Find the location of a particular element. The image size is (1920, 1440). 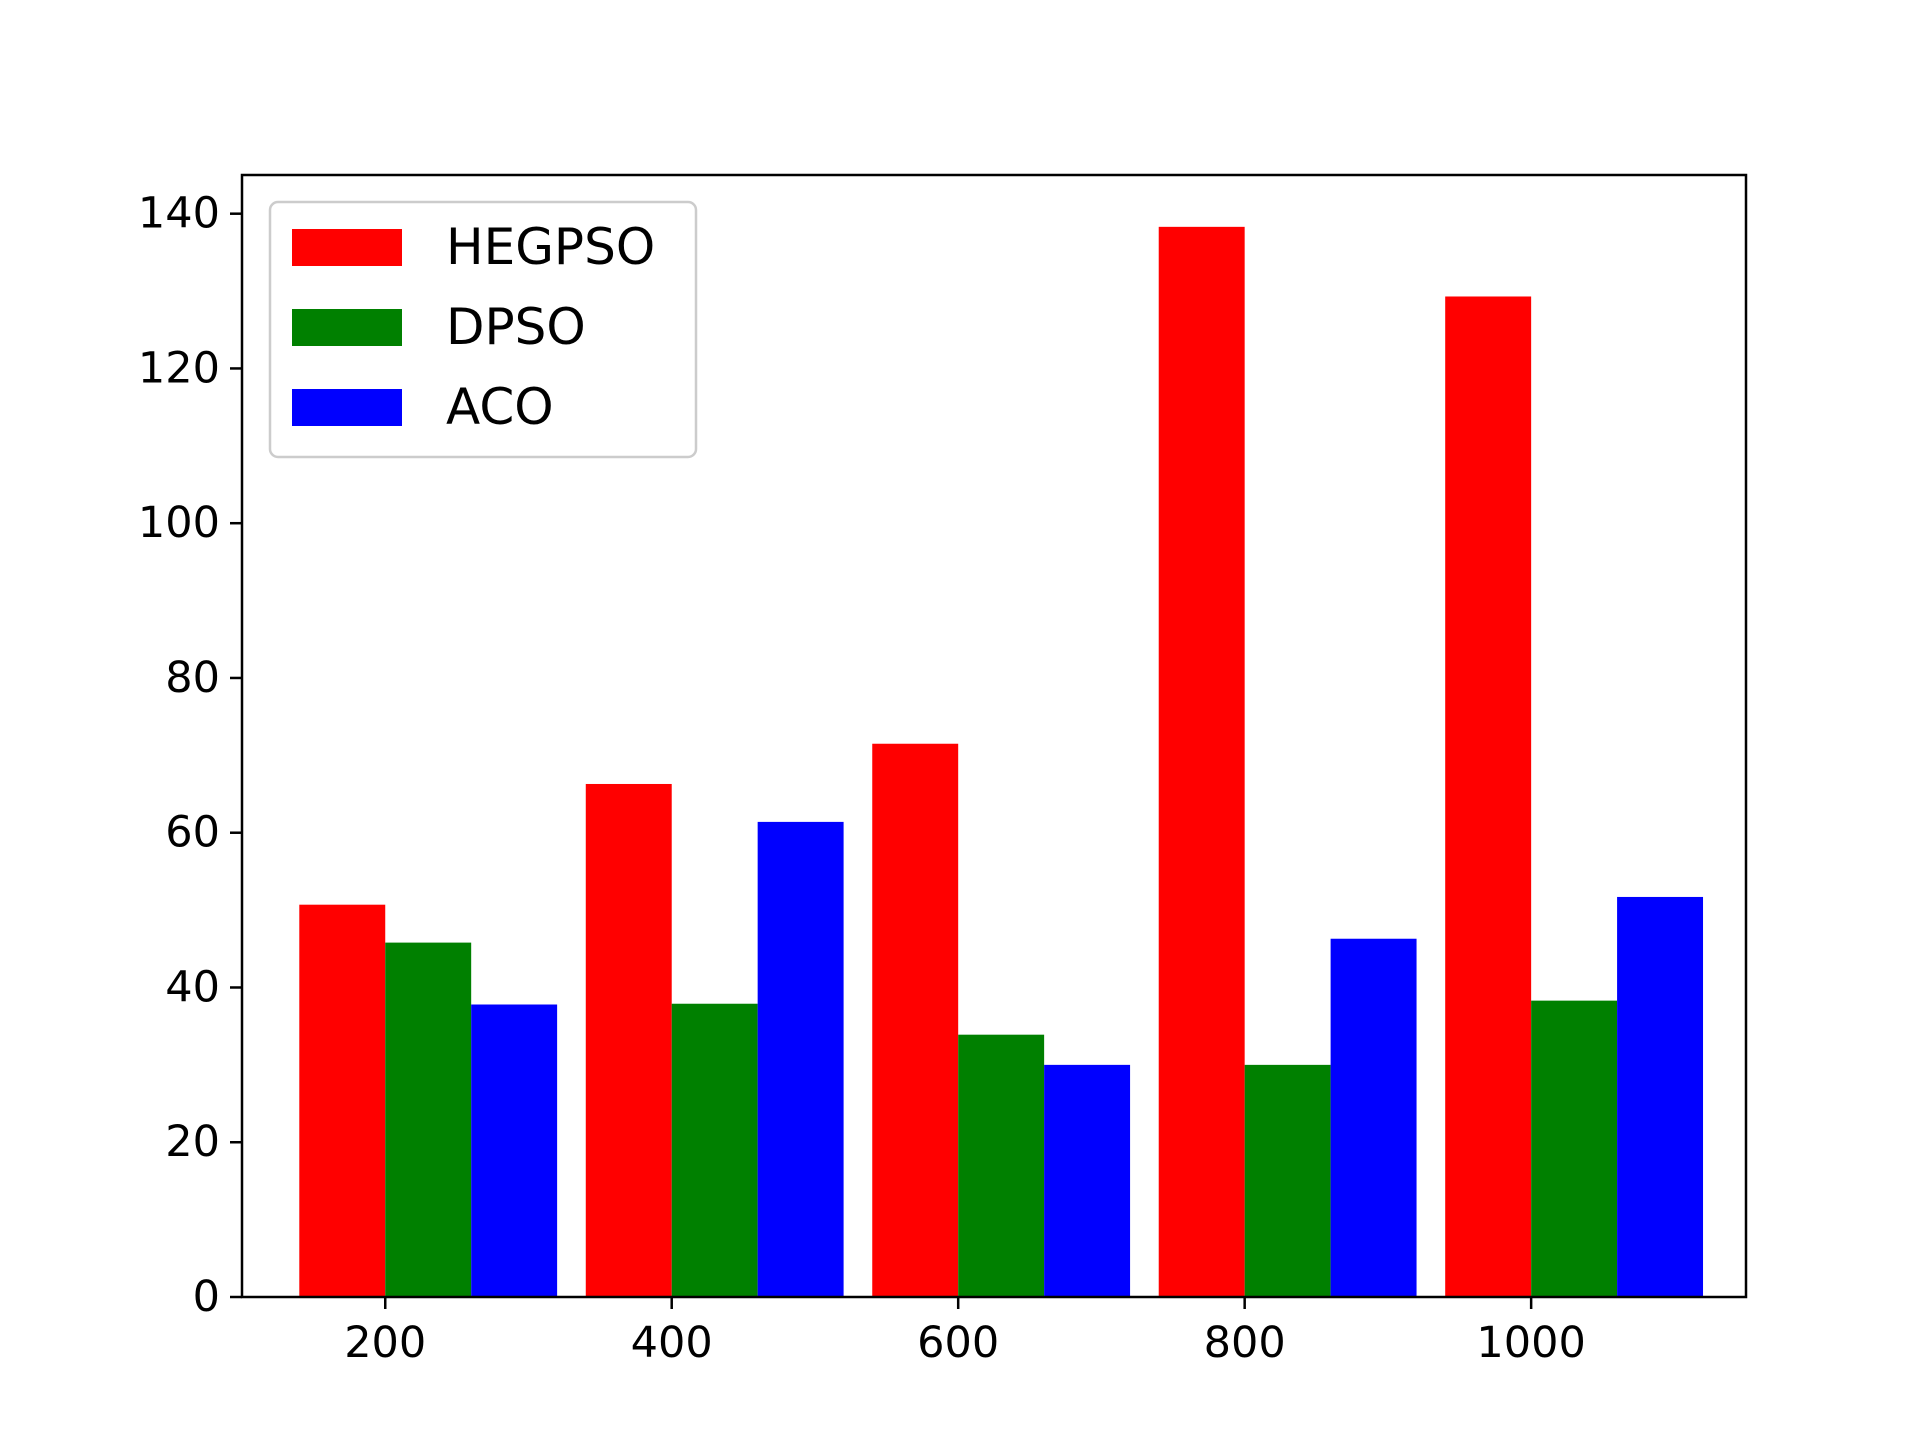

y-axis: 0 20 40 60 80 100 120 140 is located at coordinates (190, 755).